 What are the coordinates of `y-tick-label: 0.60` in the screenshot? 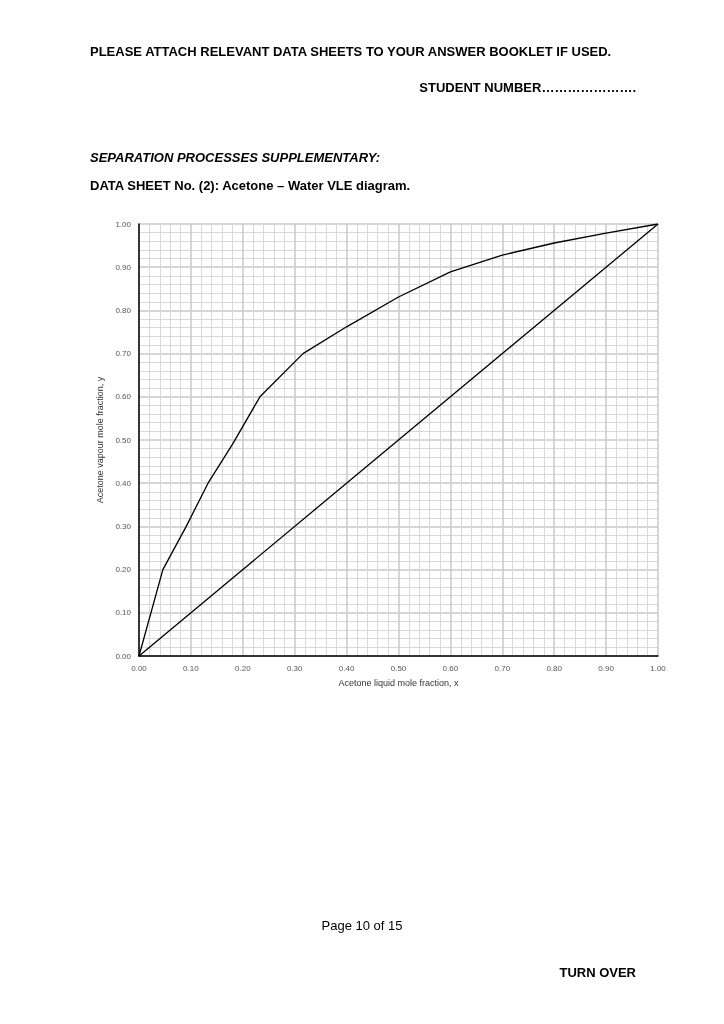 It's located at (123, 397).